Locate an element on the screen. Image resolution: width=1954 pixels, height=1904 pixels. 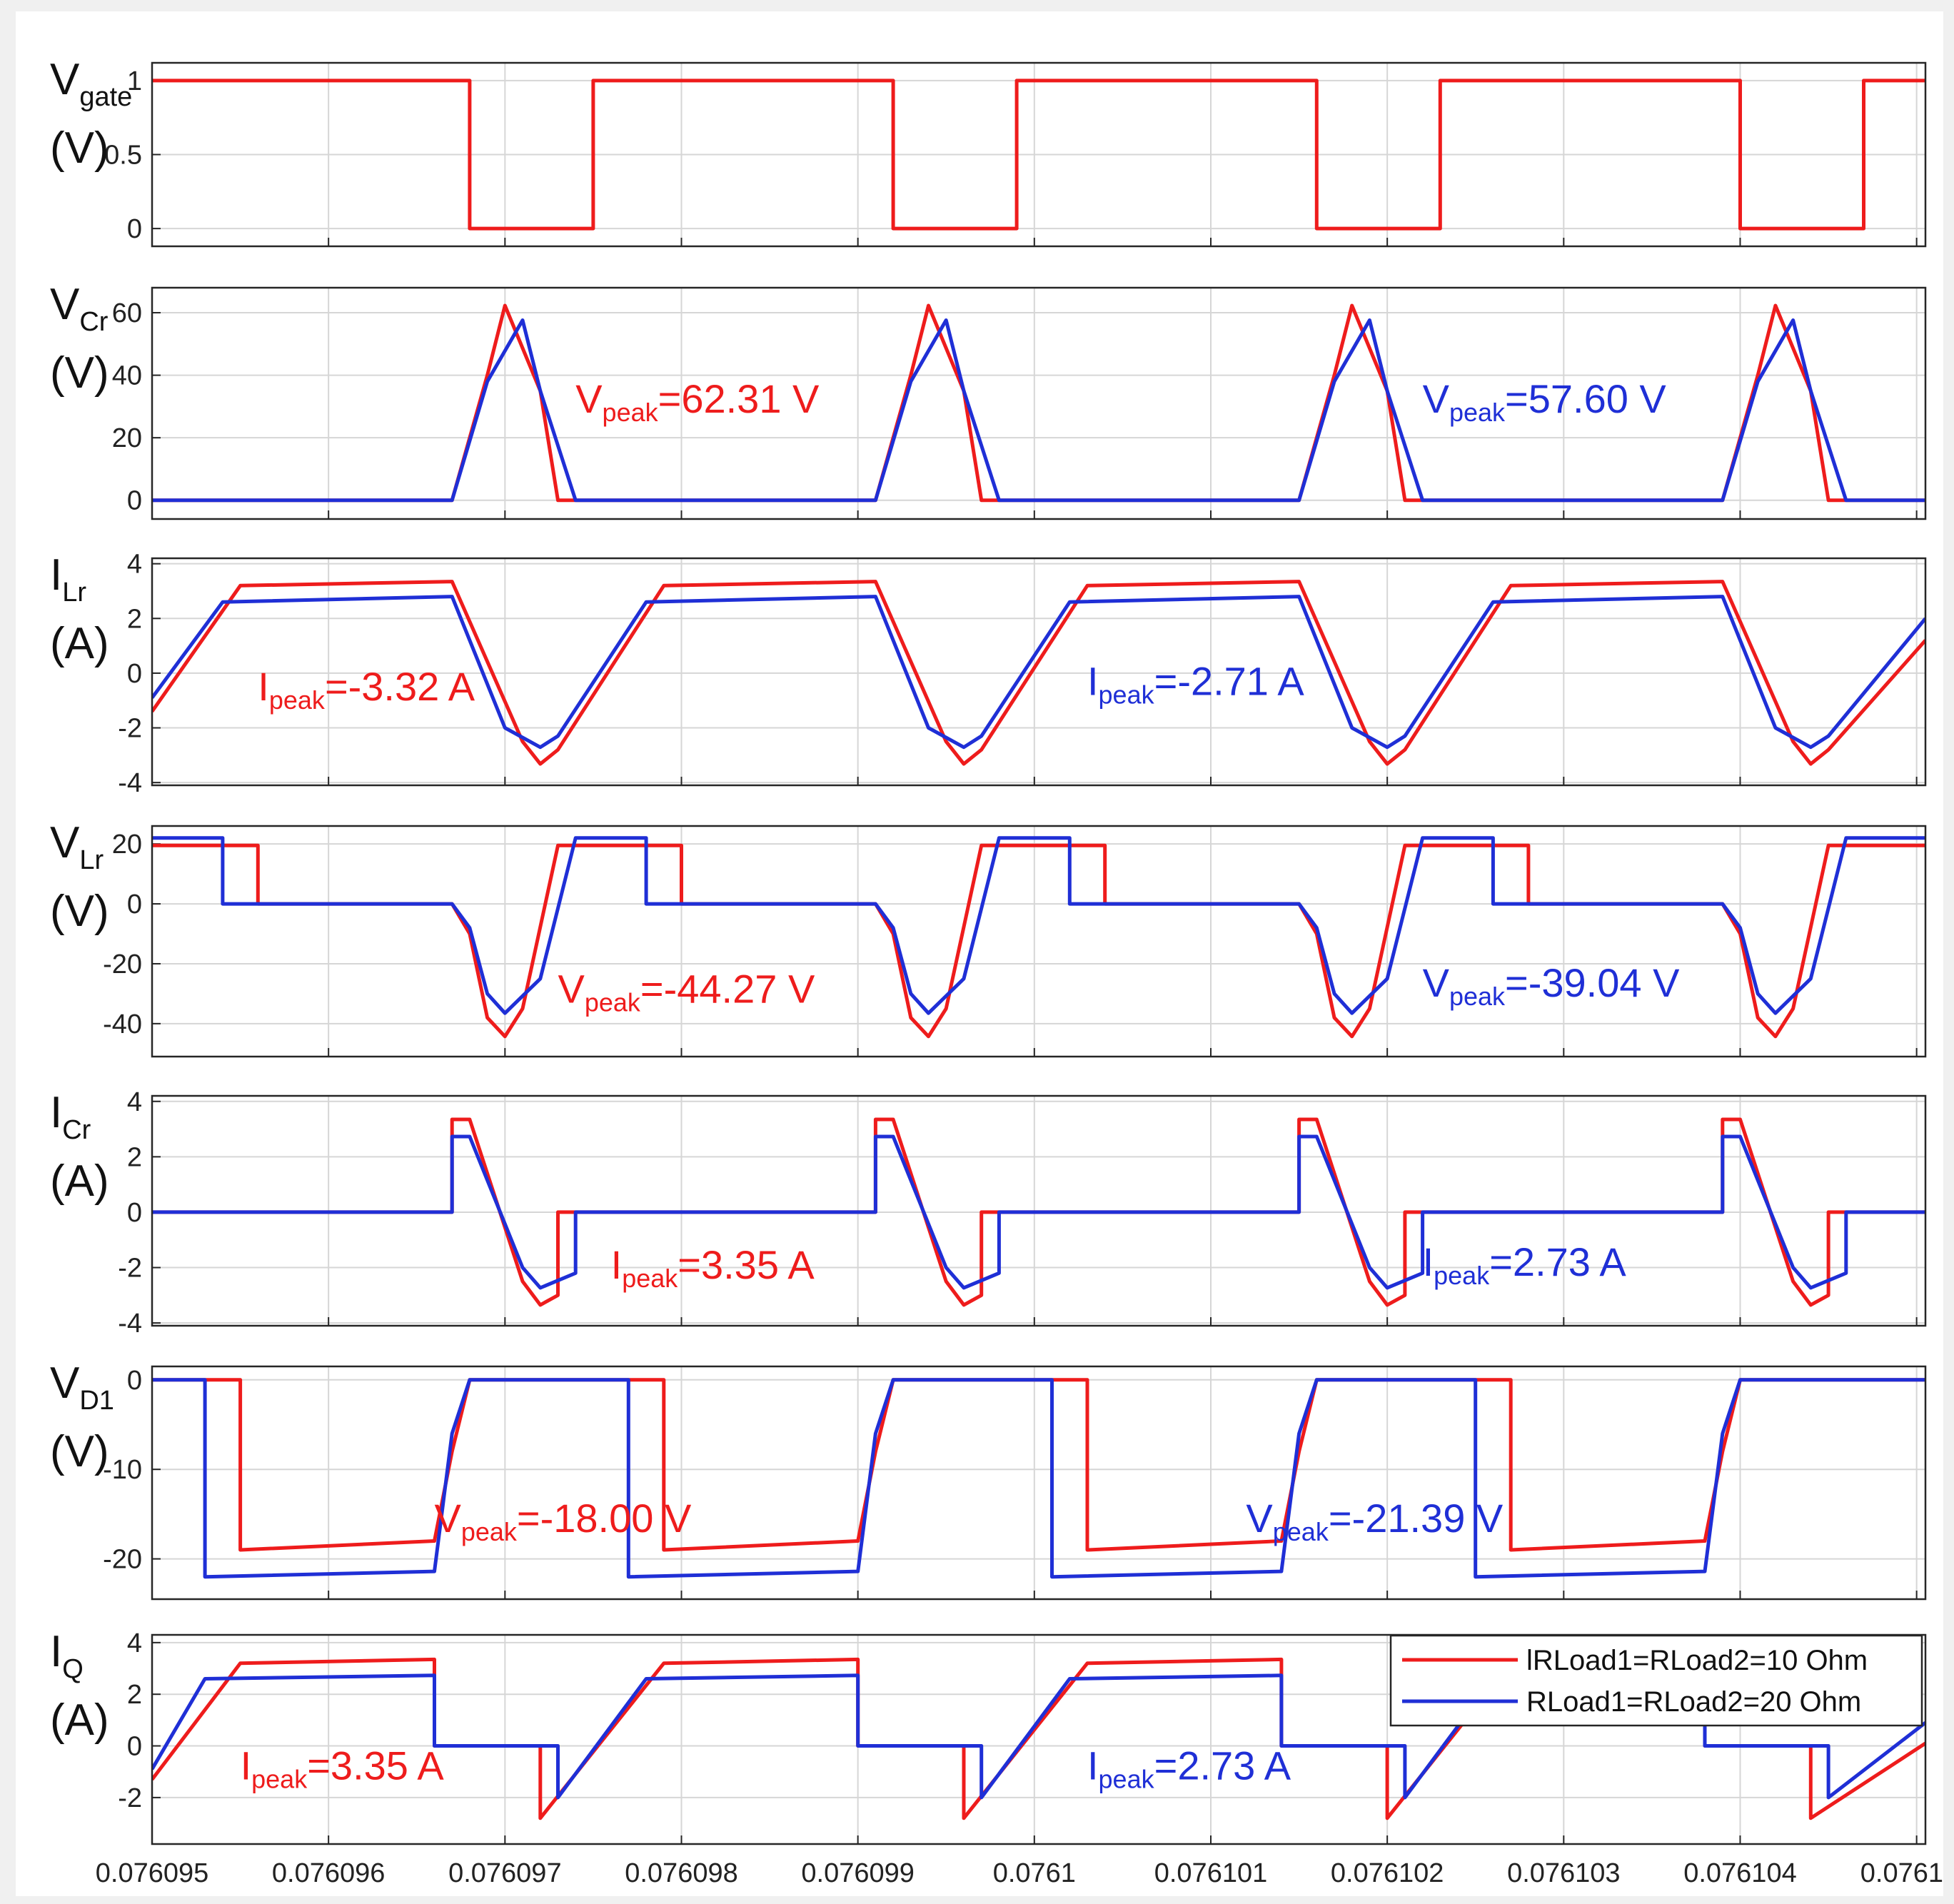
xtick-label: 0.076096 is located at coordinates (329, 1873).